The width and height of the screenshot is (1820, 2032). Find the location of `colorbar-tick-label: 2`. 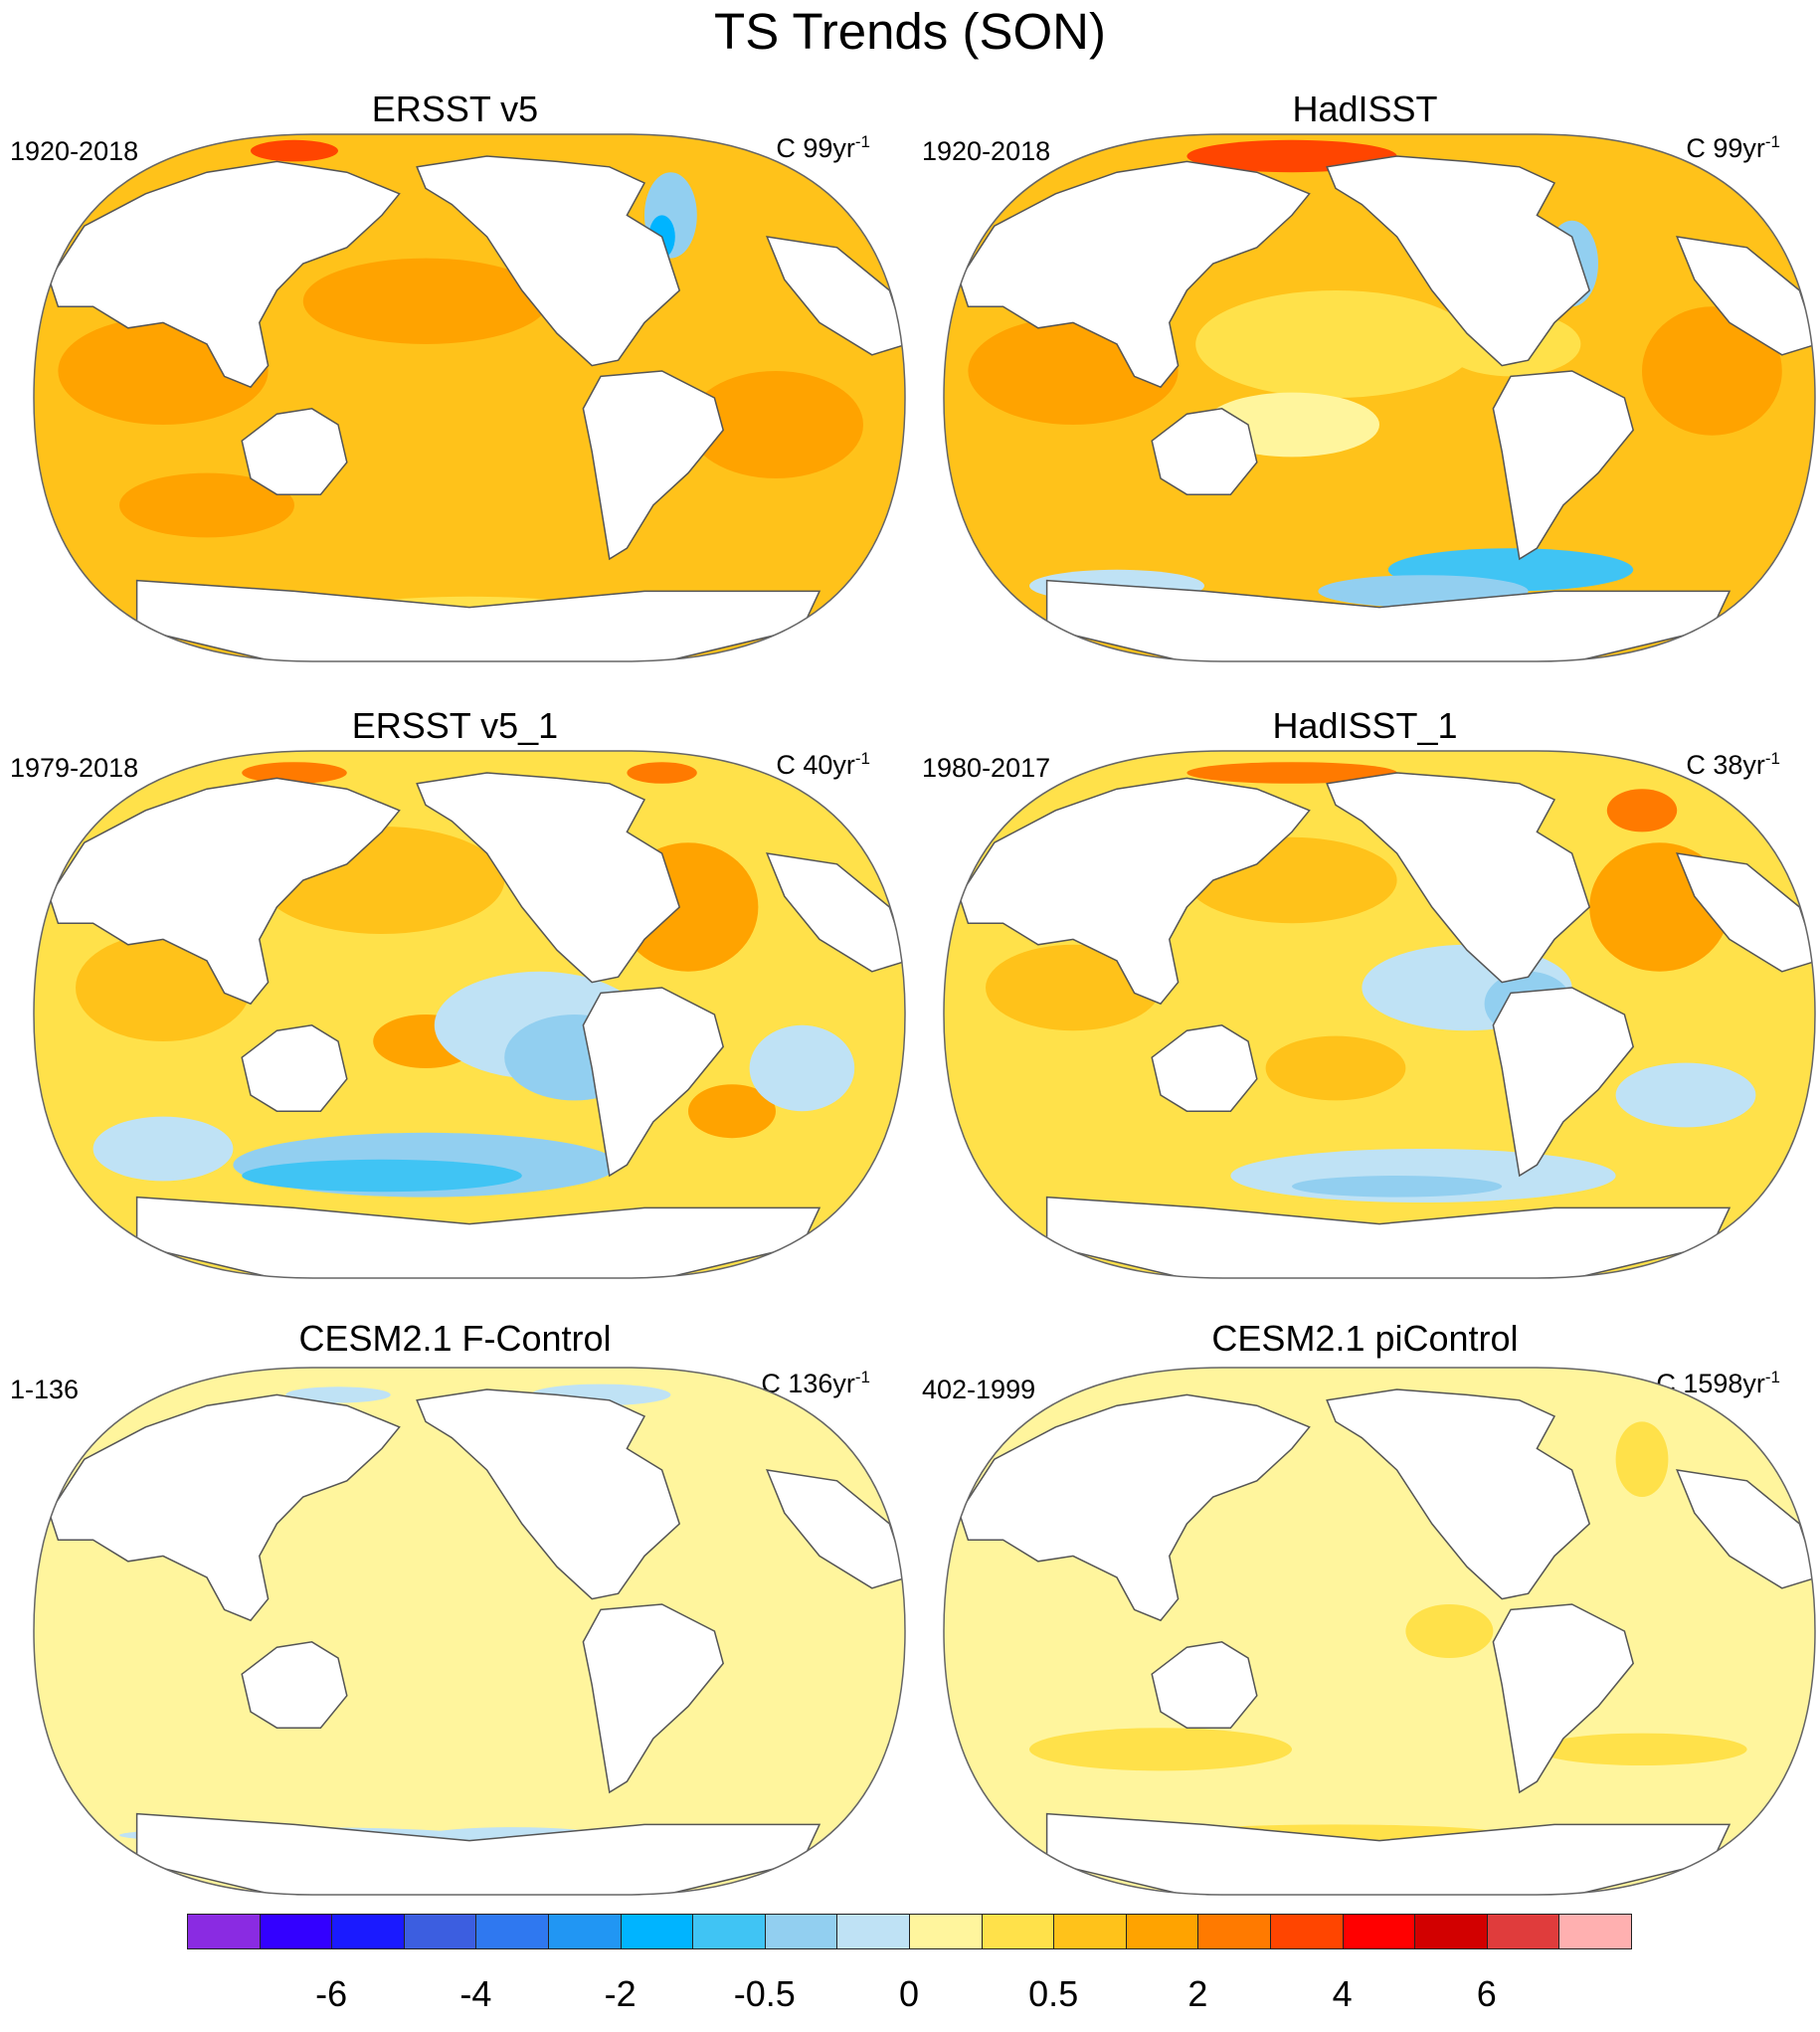

colorbar-tick-label: 2 is located at coordinates (1197, 1994).